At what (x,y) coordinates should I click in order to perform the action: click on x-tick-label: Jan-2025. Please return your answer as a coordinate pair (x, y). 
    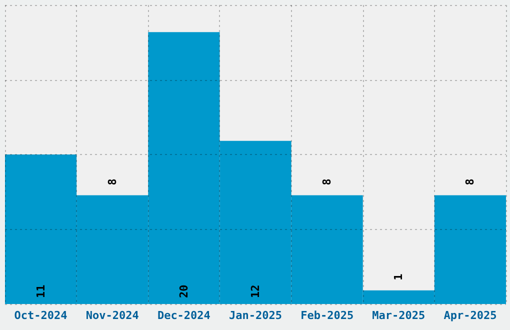
    Looking at the image, I should click on (255, 315).